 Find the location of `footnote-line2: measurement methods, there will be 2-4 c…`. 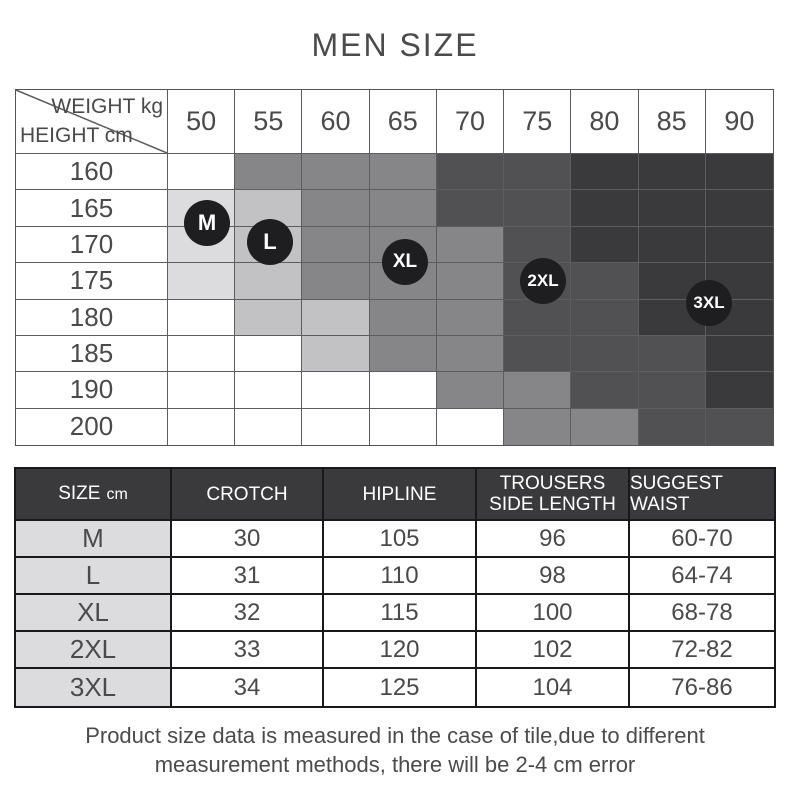

footnote-line2: measurement methods, there will be 2-4 c… is located at coordinates (395, 764).